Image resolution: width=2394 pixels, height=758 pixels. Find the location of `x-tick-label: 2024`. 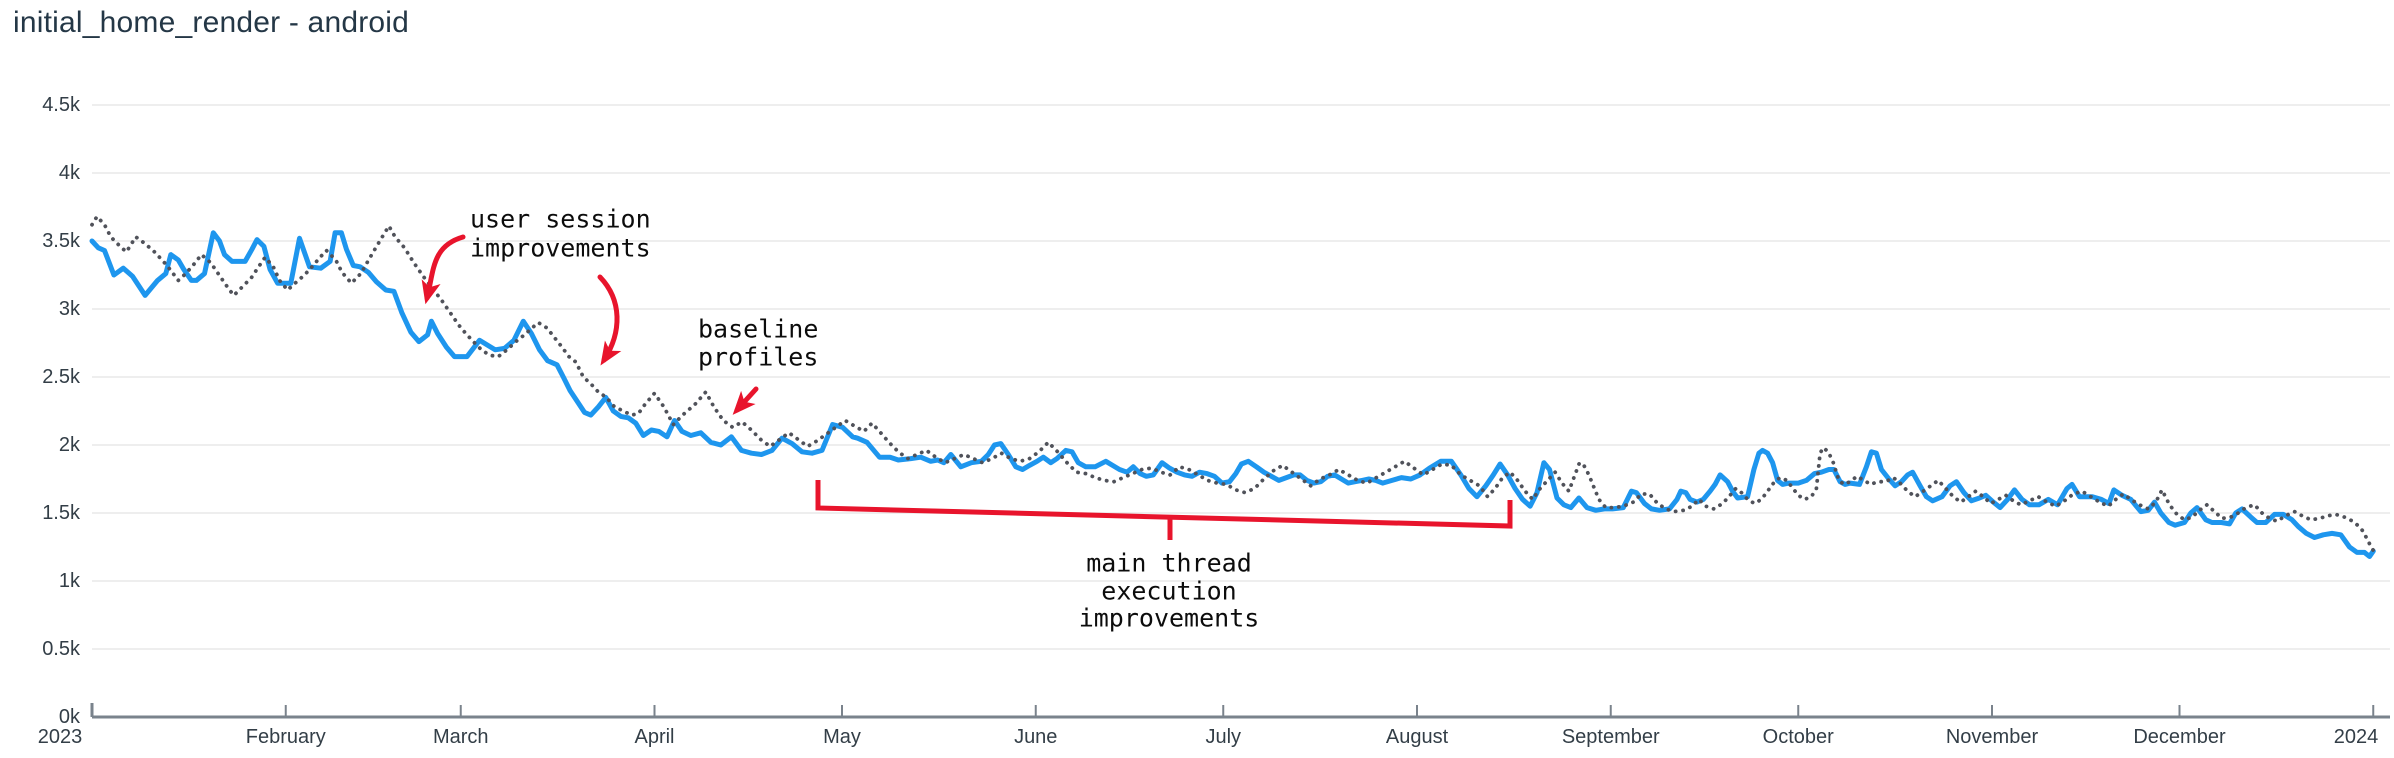

x-tick-label: 2024 is located at coordinates (2356, 737).